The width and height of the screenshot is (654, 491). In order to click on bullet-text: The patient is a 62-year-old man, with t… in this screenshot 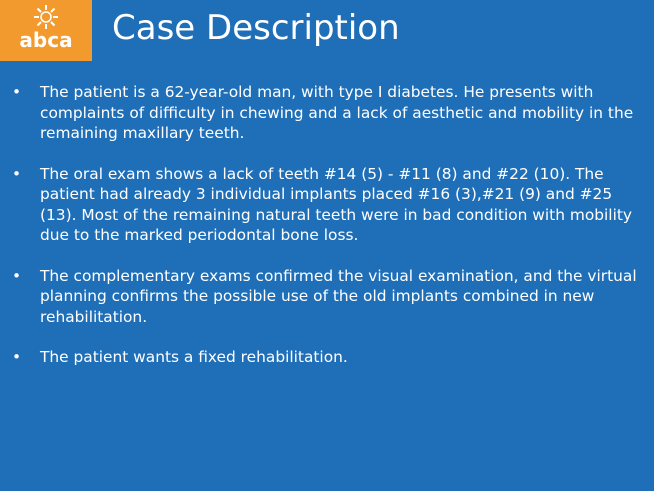, I will do `click(337, 112)`.